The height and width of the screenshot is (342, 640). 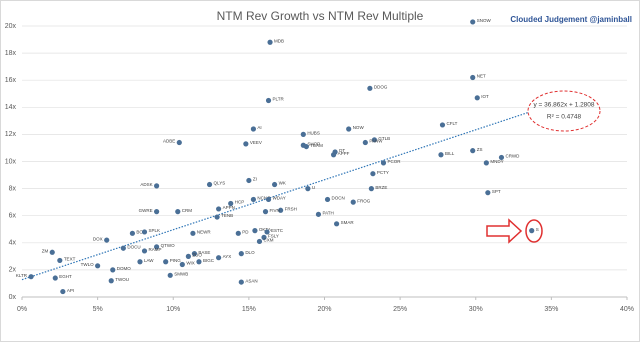 What do you see at coordinates (176, 260) in the screenshot?
I see `point-label: PING` at bounding box center [176, 260].